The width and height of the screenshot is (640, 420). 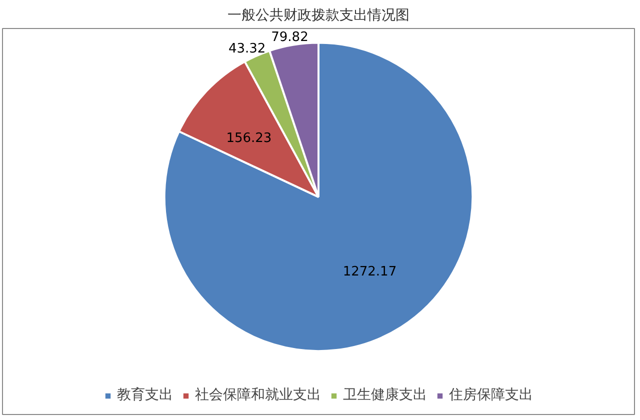 What do you see at coordinates (247, 49) in the screenshot?
I see `data-label: 43.32` at bounding box center [247, 49].